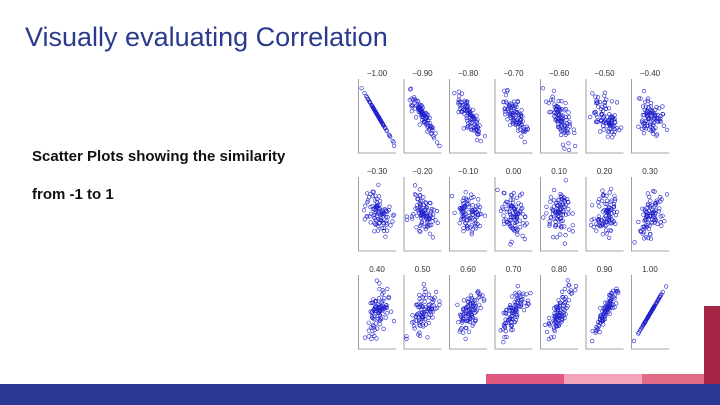 Image resolution: width=720 pixels, height=405 pixels. What do you see at coordinates (650, 171) in the screenshot?
I see `panel-label: 0.30` at bounding box center [650, 171].